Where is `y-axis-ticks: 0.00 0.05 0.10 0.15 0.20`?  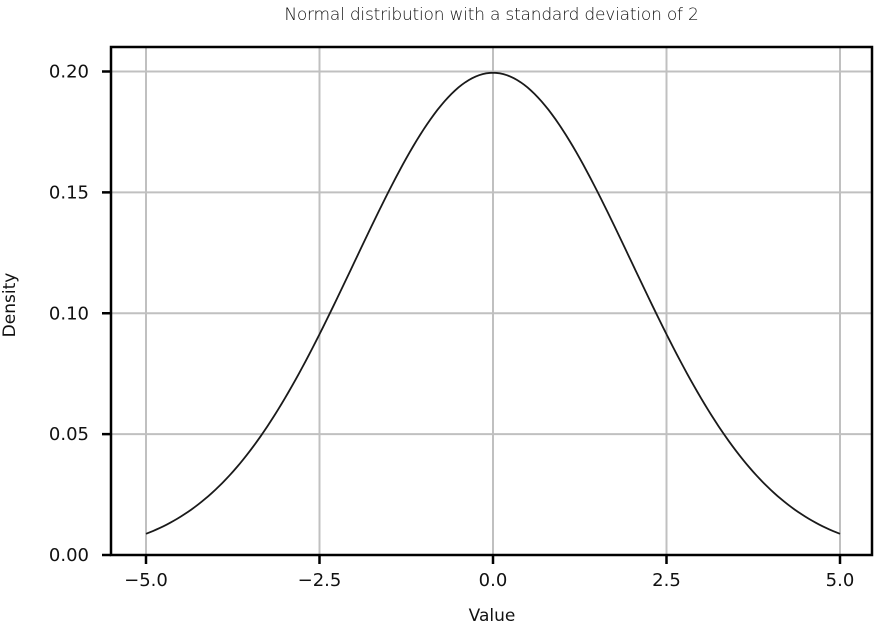
y-axis-ticks: 0.00 0.05 0.10 0.15 0.20 is located at coordinates (80, 314).